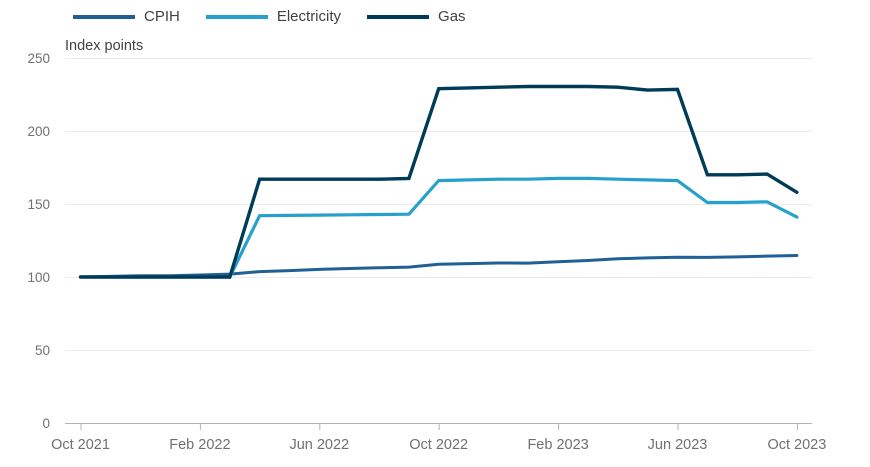  I want to click on legend-label-electricity: Electricity, so click(309, 16).